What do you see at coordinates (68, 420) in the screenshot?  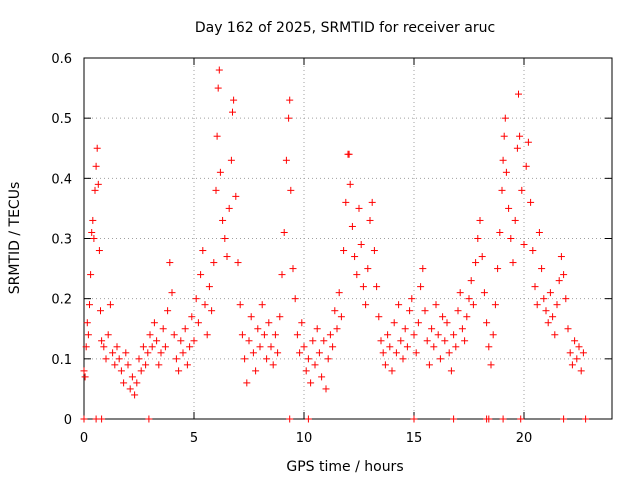 I see `y-tick-label: 0` at bounding box center [68, 420].